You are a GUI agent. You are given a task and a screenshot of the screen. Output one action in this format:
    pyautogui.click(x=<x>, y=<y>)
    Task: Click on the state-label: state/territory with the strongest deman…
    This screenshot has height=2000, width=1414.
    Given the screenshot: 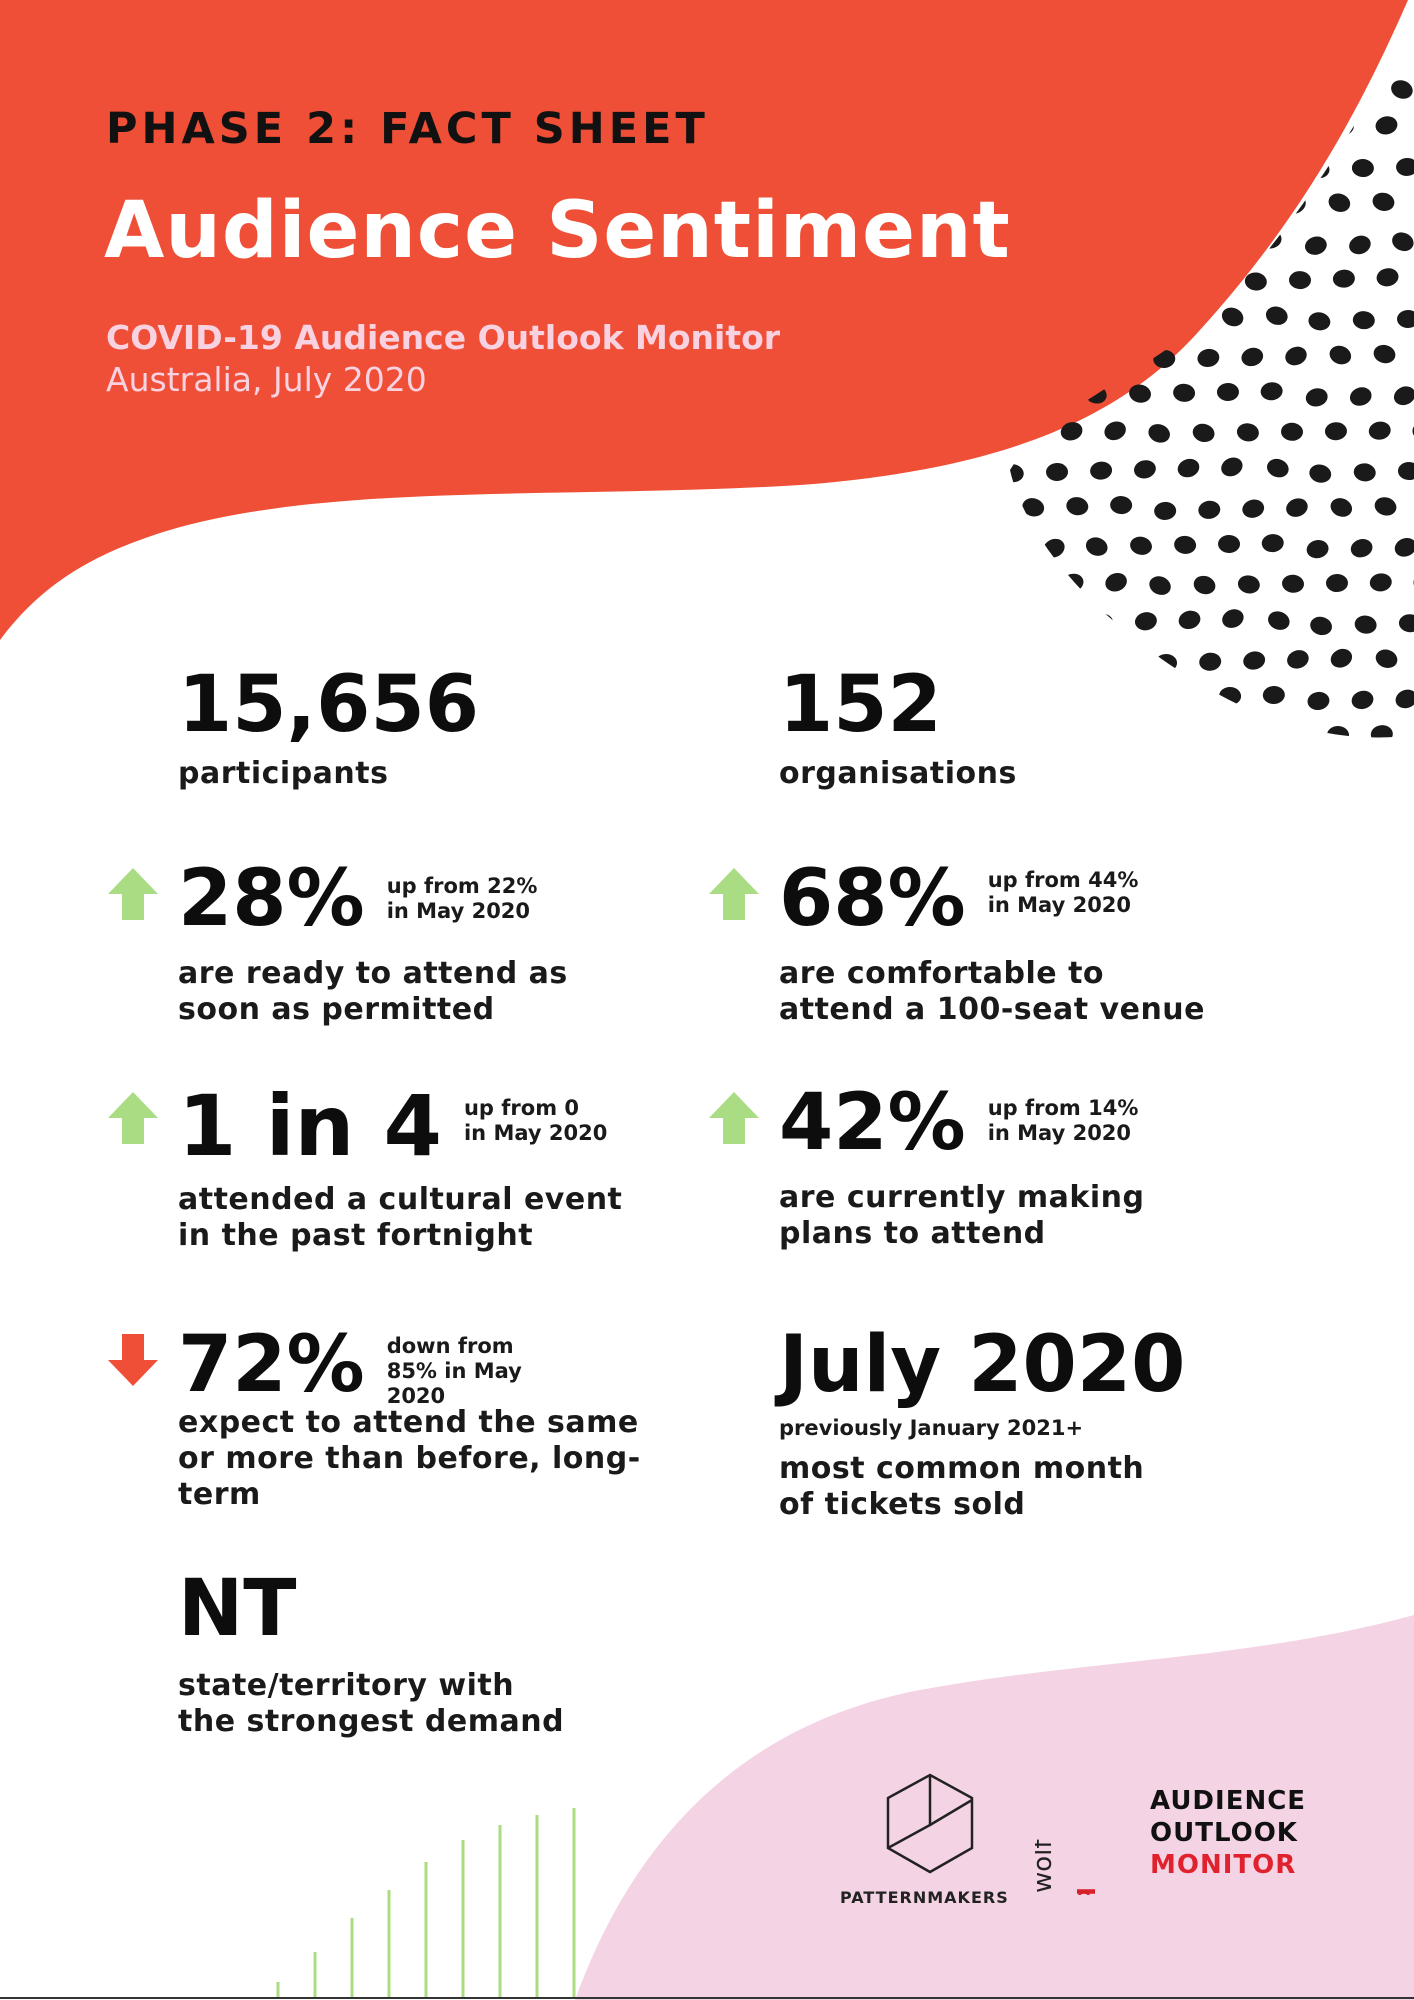 What is the action you would take?
    pyautogui.click(x=371, y=1703)
    